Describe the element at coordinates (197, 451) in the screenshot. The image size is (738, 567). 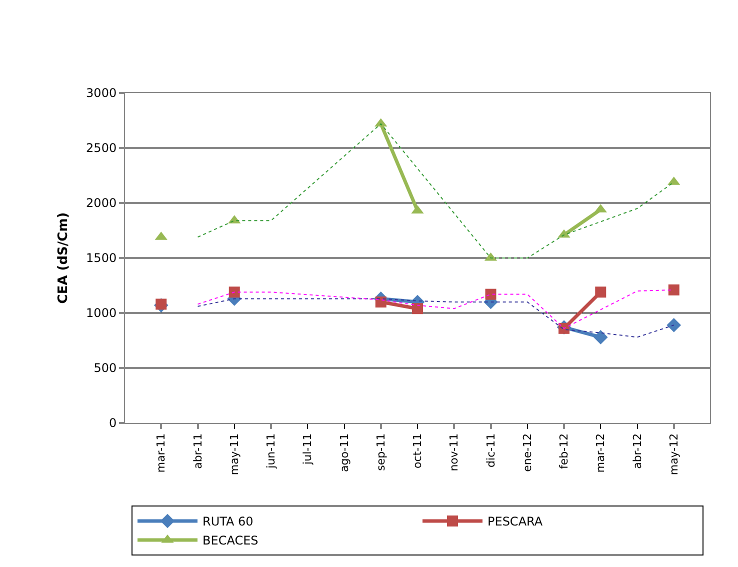
I see `x-tick-label: abr-11` at that location.